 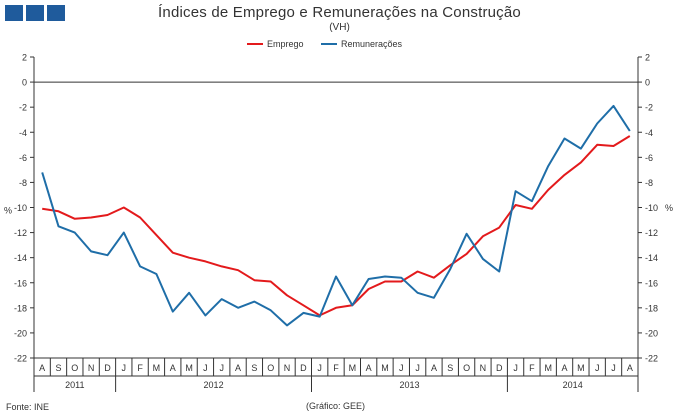 What do you see at coordinates (651, 233) in the screenshot?
I see `y-tick-label-right: -12` at bounding box center [651, 233].